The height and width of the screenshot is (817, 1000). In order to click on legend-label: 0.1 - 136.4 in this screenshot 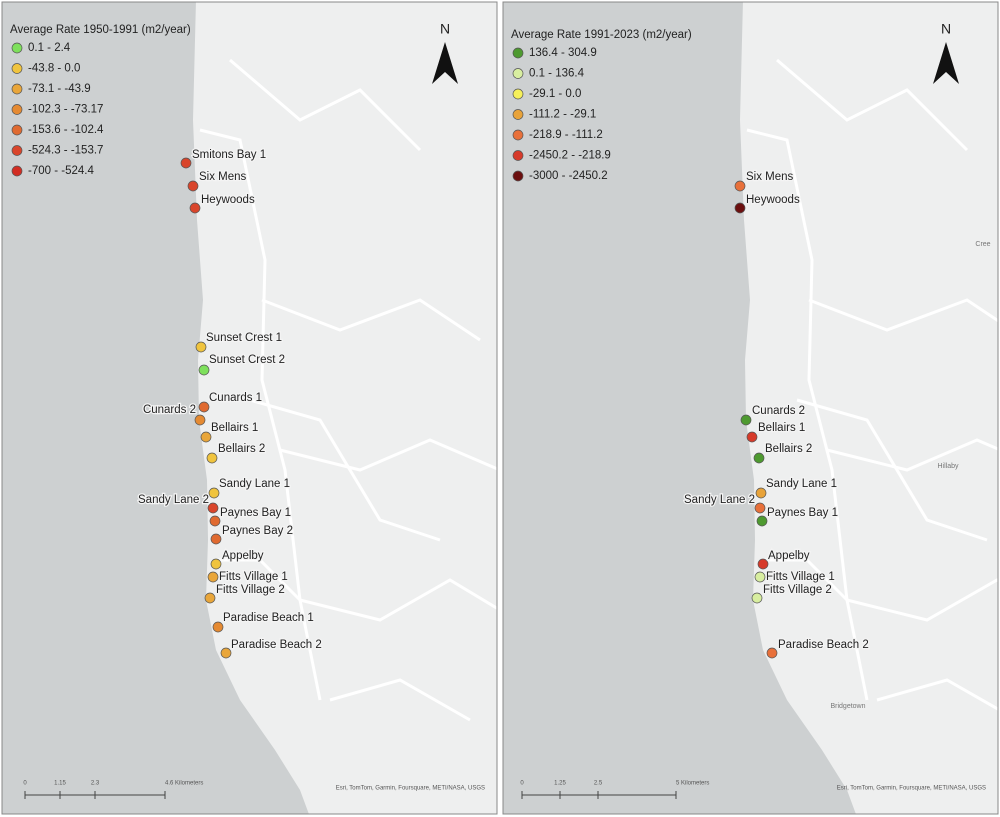, I will do `click(557, 74)`.